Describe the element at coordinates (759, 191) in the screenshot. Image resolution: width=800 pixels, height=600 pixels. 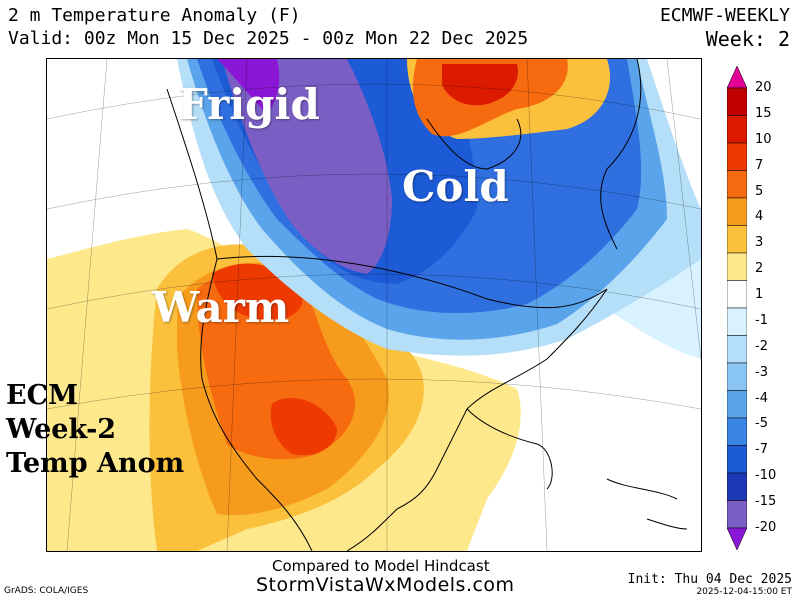
I see `scale-tick-label: 5` at that location.